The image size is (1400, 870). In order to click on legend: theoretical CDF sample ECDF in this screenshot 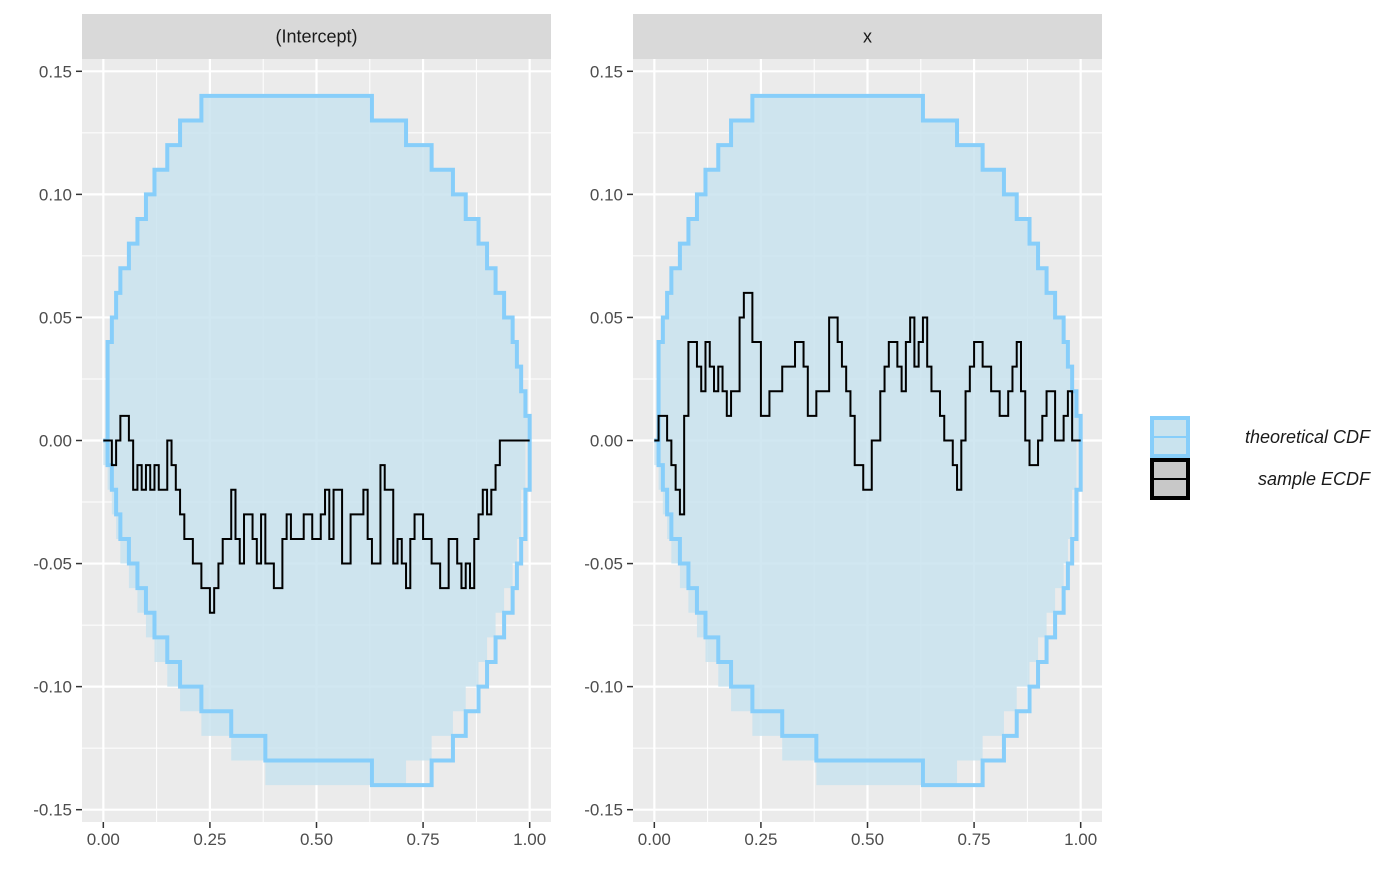, I will do `click(1260, 458)`.